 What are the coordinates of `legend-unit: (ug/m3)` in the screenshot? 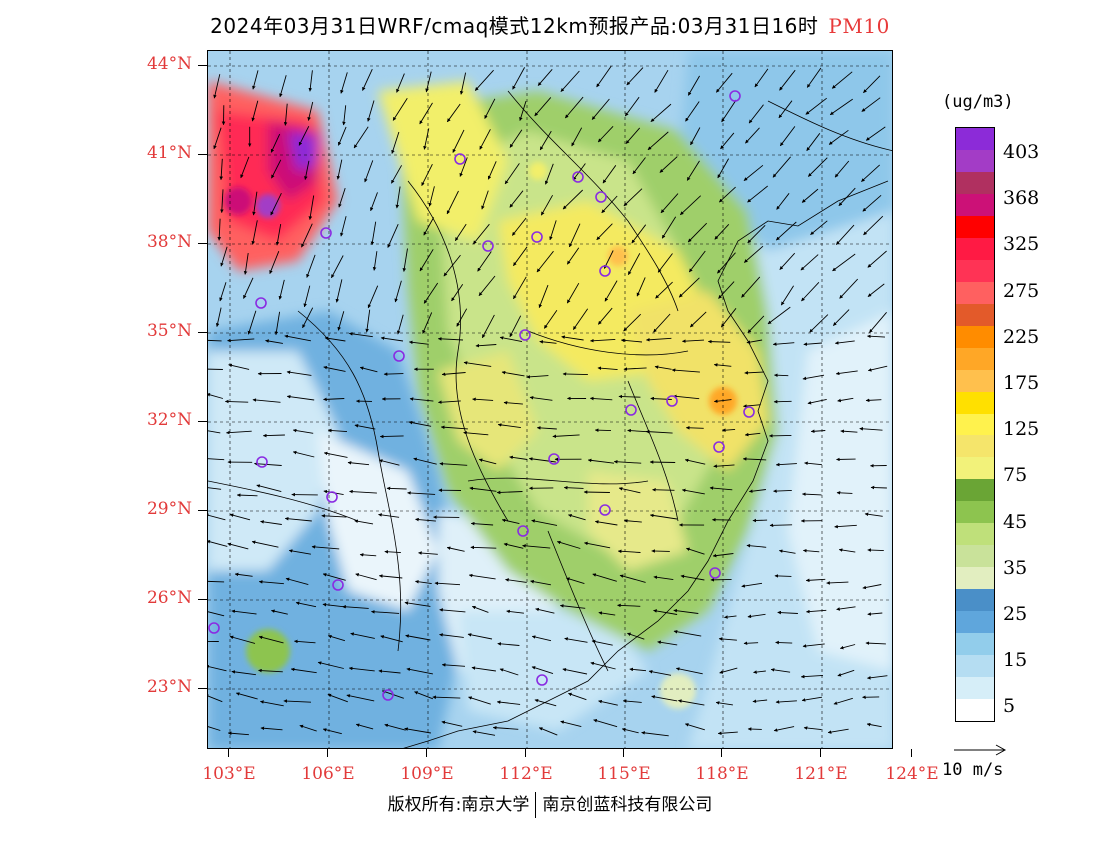 It's located at (978, 102).